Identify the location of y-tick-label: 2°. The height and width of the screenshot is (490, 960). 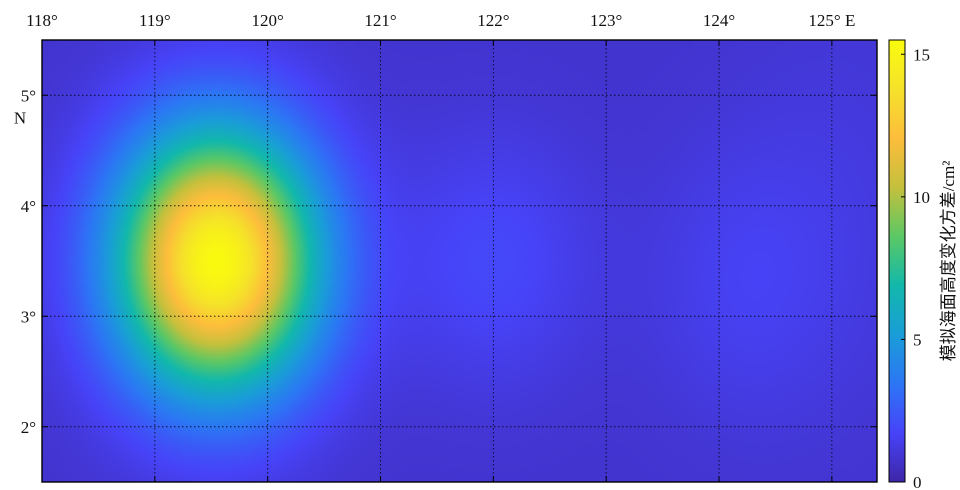
(28, 427).